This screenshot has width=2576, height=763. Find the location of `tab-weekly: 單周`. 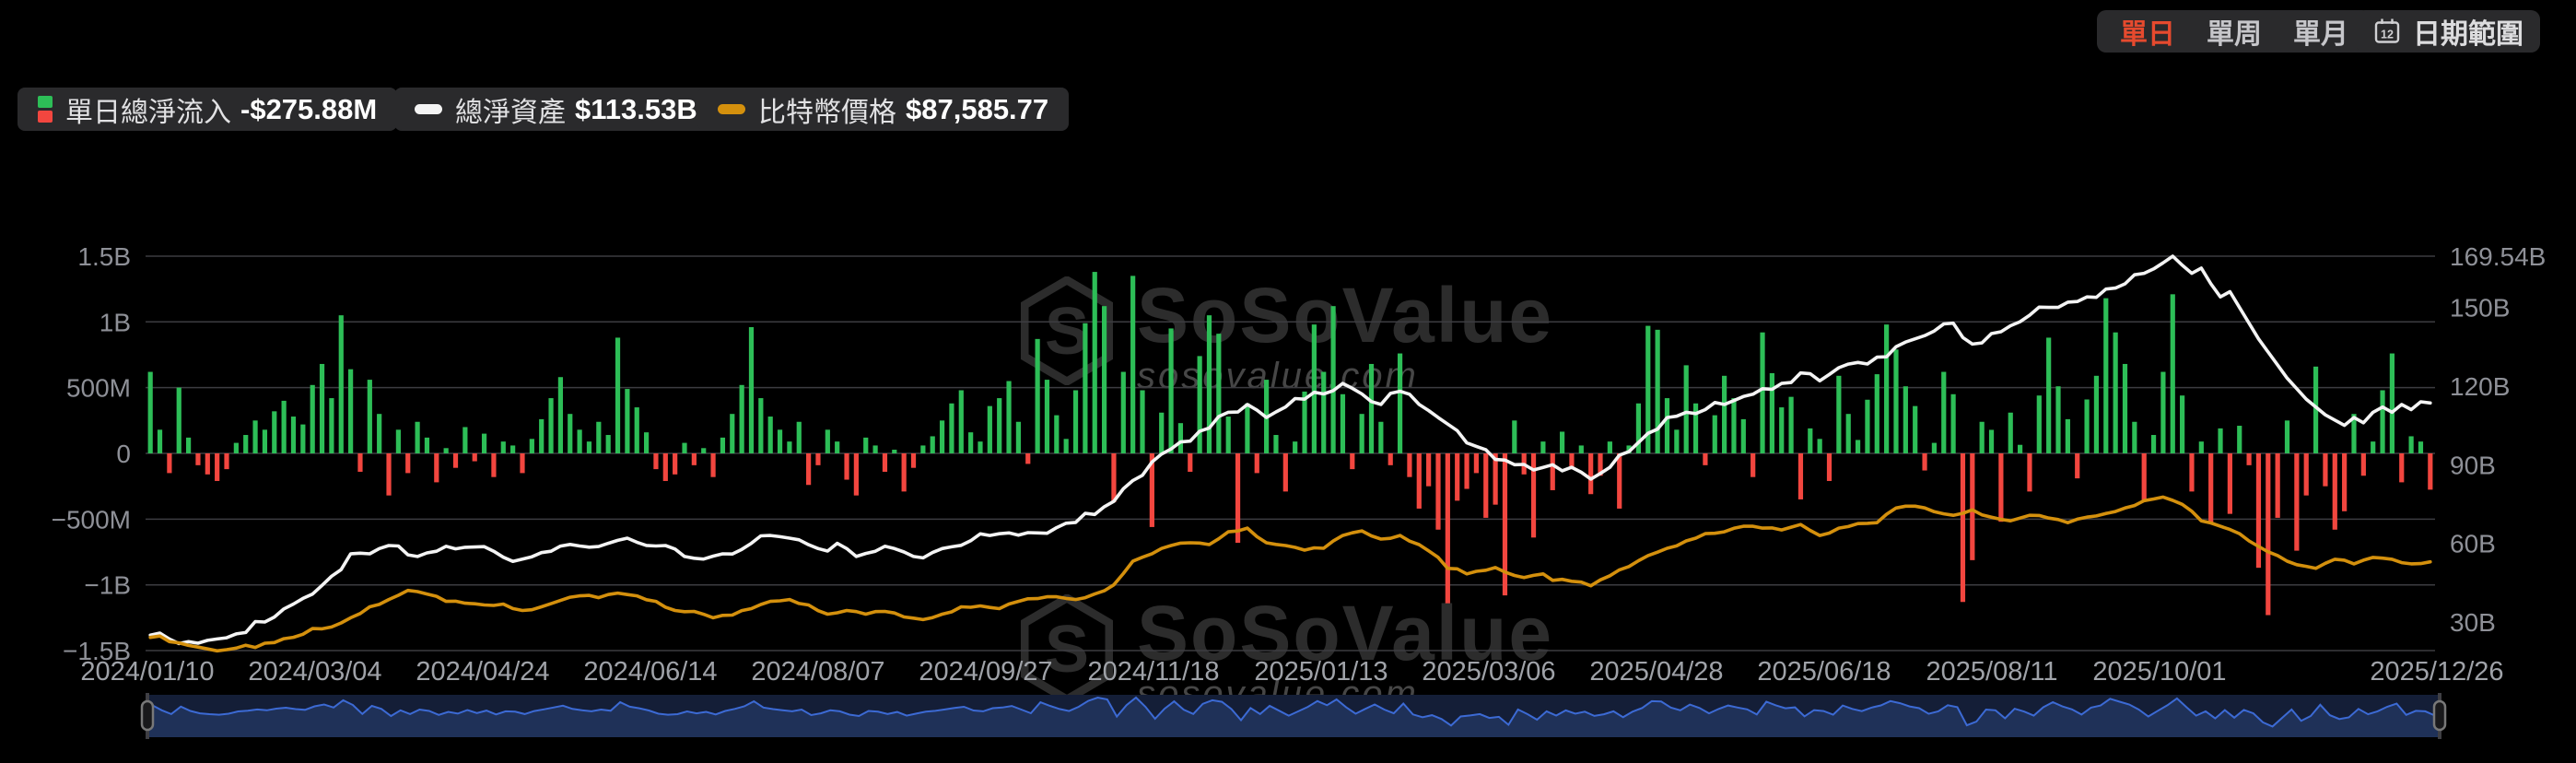

tab-weekly: 單周 is located at coordinates (2235, 34).